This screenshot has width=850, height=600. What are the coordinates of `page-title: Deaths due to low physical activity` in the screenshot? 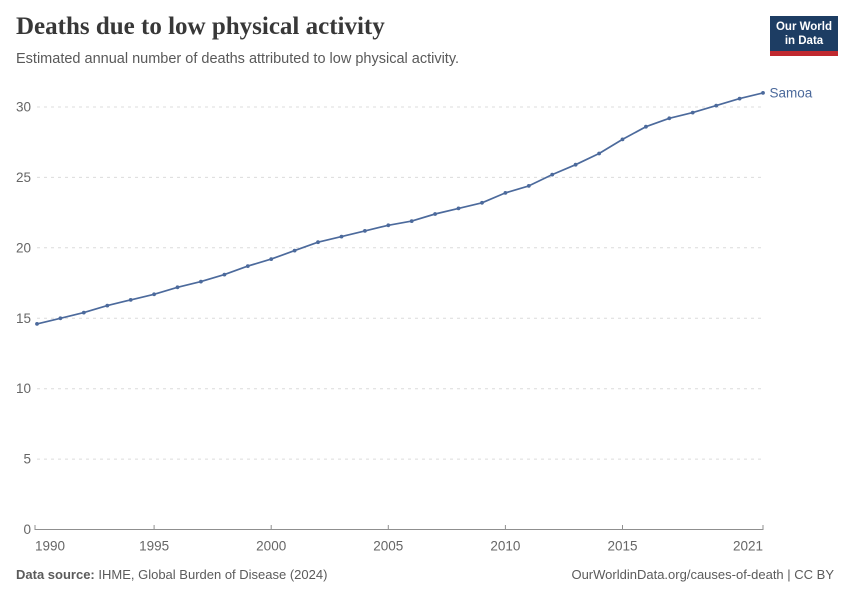 It's located at (200, 26).